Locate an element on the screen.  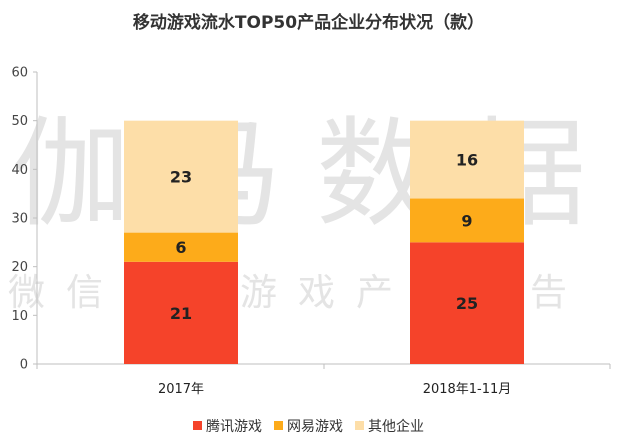
data-label: 25 is located at coordinates (467, 303).